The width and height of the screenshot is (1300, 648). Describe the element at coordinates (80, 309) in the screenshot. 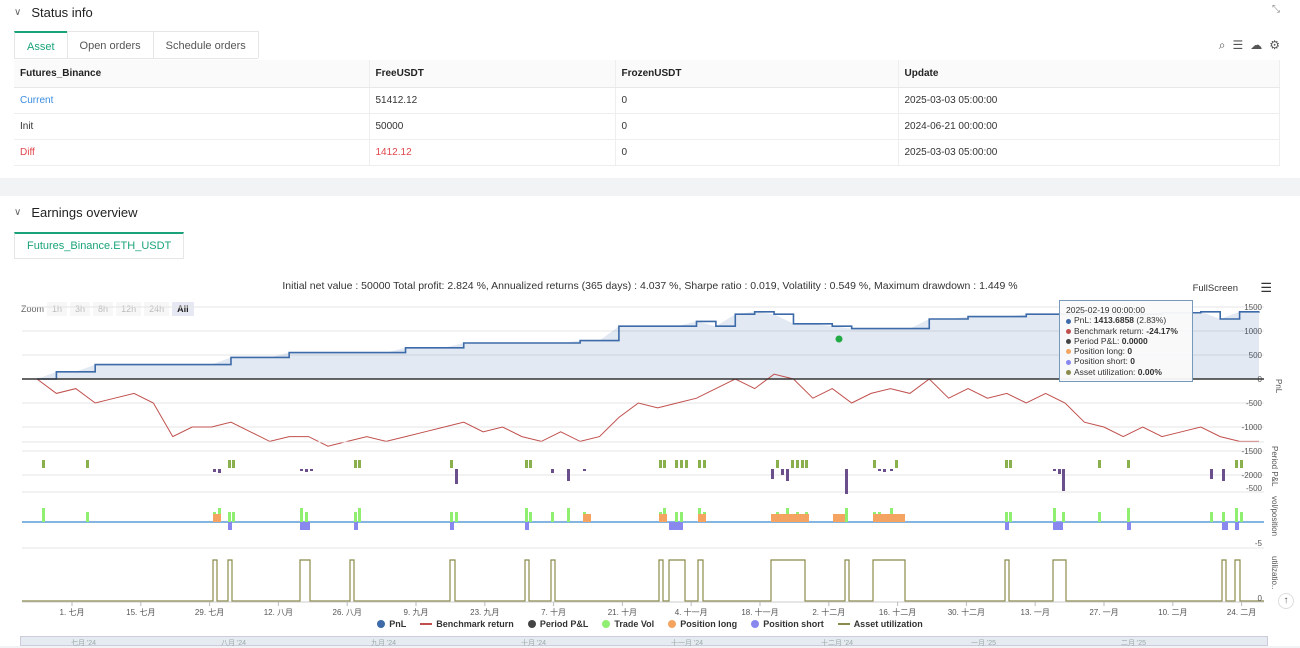

I see `zoom-3h-button: 3h` at that location.